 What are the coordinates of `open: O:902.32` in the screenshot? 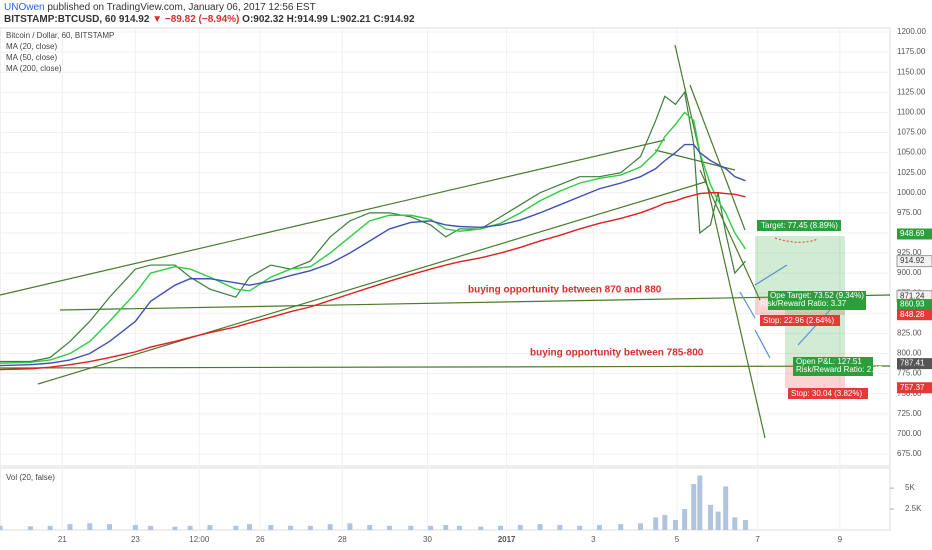 It's located at (263, 19).